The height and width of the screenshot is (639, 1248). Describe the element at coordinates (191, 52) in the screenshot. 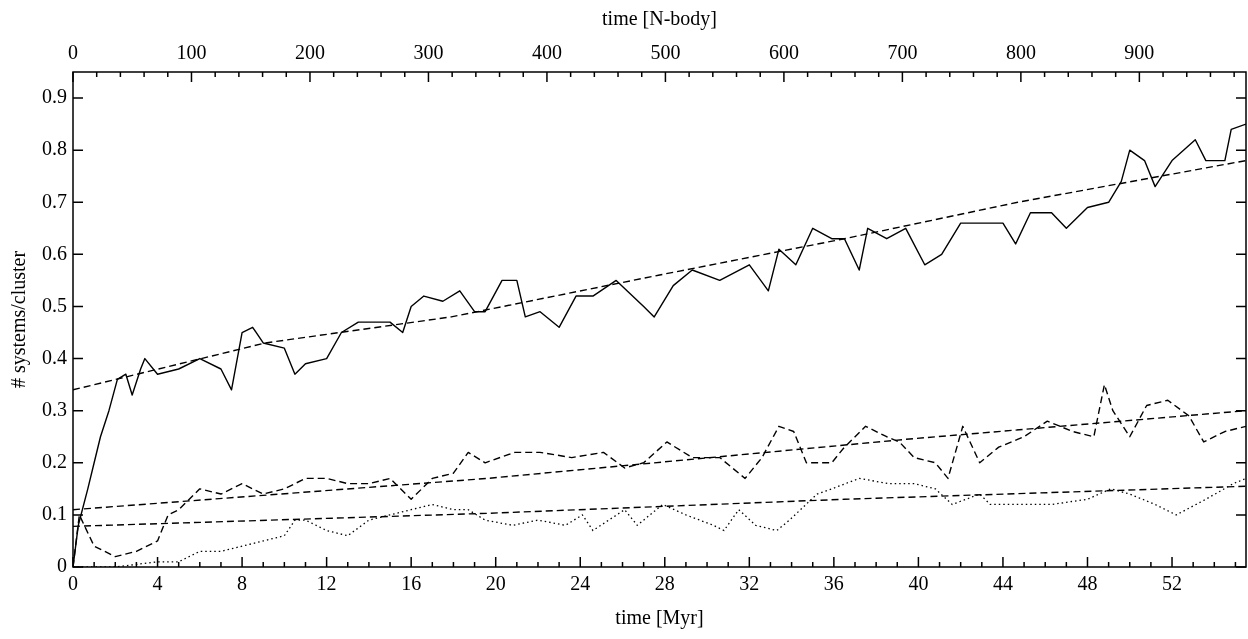

I see `x2-tick-label: 100` at that location.